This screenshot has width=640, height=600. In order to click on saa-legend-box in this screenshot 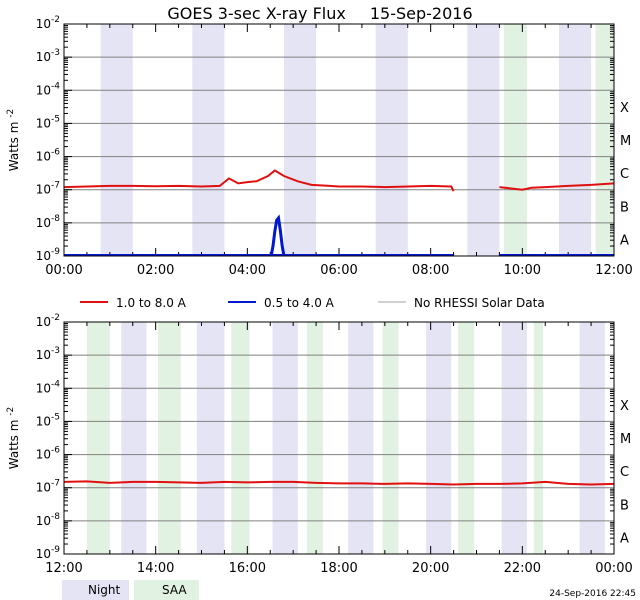, I will do `click(166, 590)`.